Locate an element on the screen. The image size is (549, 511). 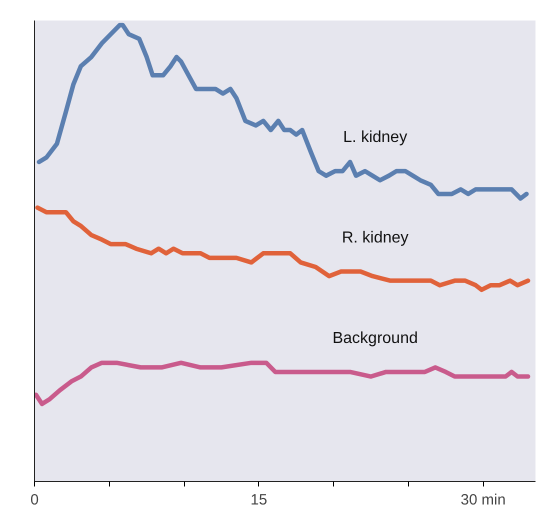
x-tick-label: 0 is located at coordinates (34, 500).